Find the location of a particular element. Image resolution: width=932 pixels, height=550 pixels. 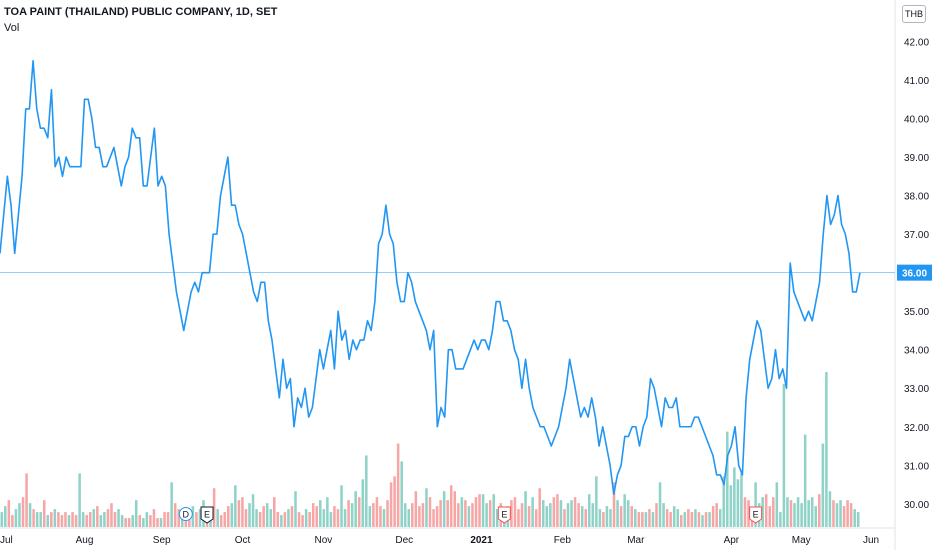

x-tick-label: May is located at coordinates (801, 540).